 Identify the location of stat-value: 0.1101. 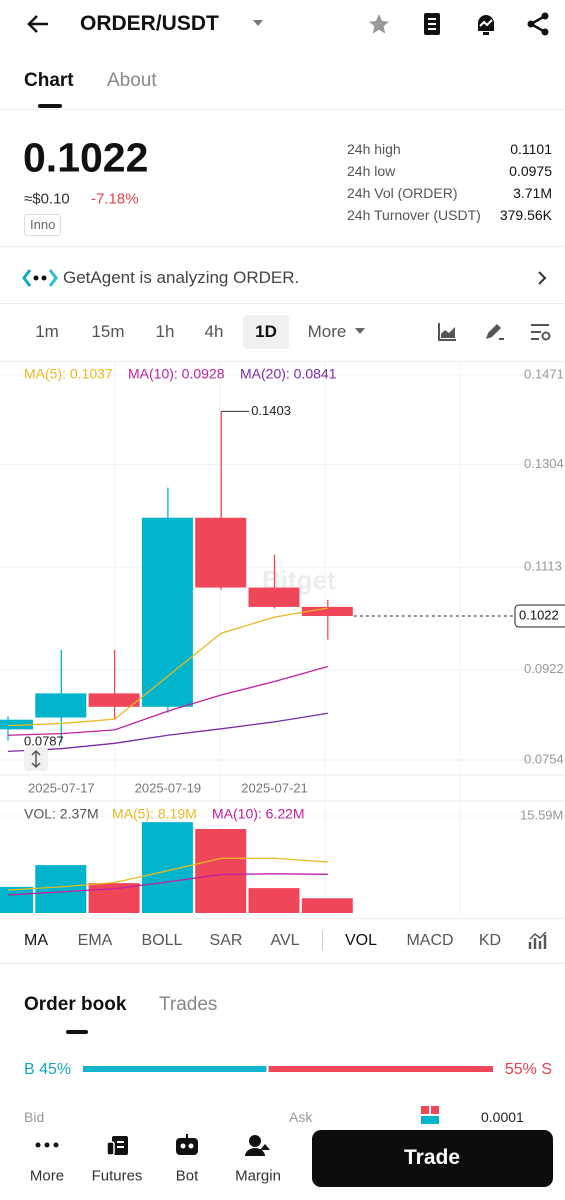
(531, 149).